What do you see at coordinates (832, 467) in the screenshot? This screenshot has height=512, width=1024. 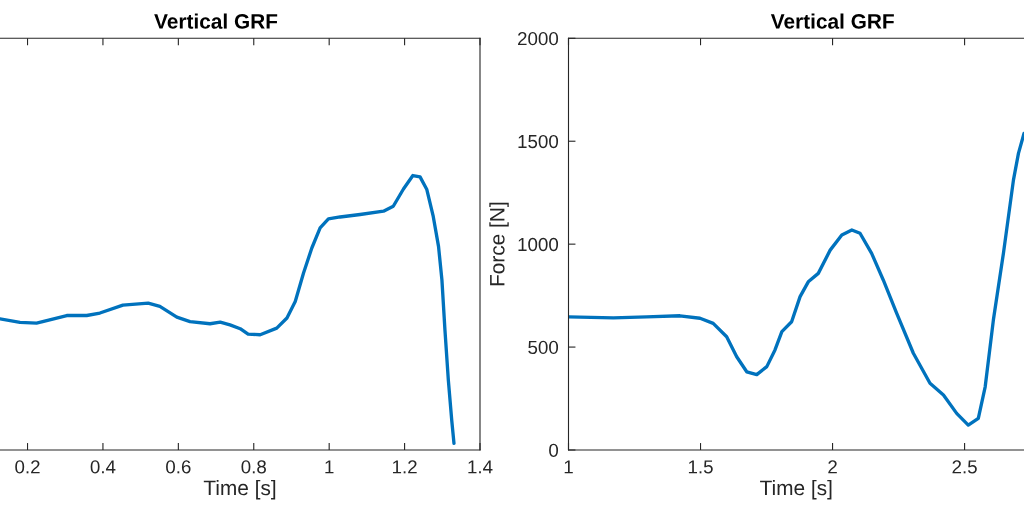 I see `x-tick-label: 2` at bounding box center [832, 467].